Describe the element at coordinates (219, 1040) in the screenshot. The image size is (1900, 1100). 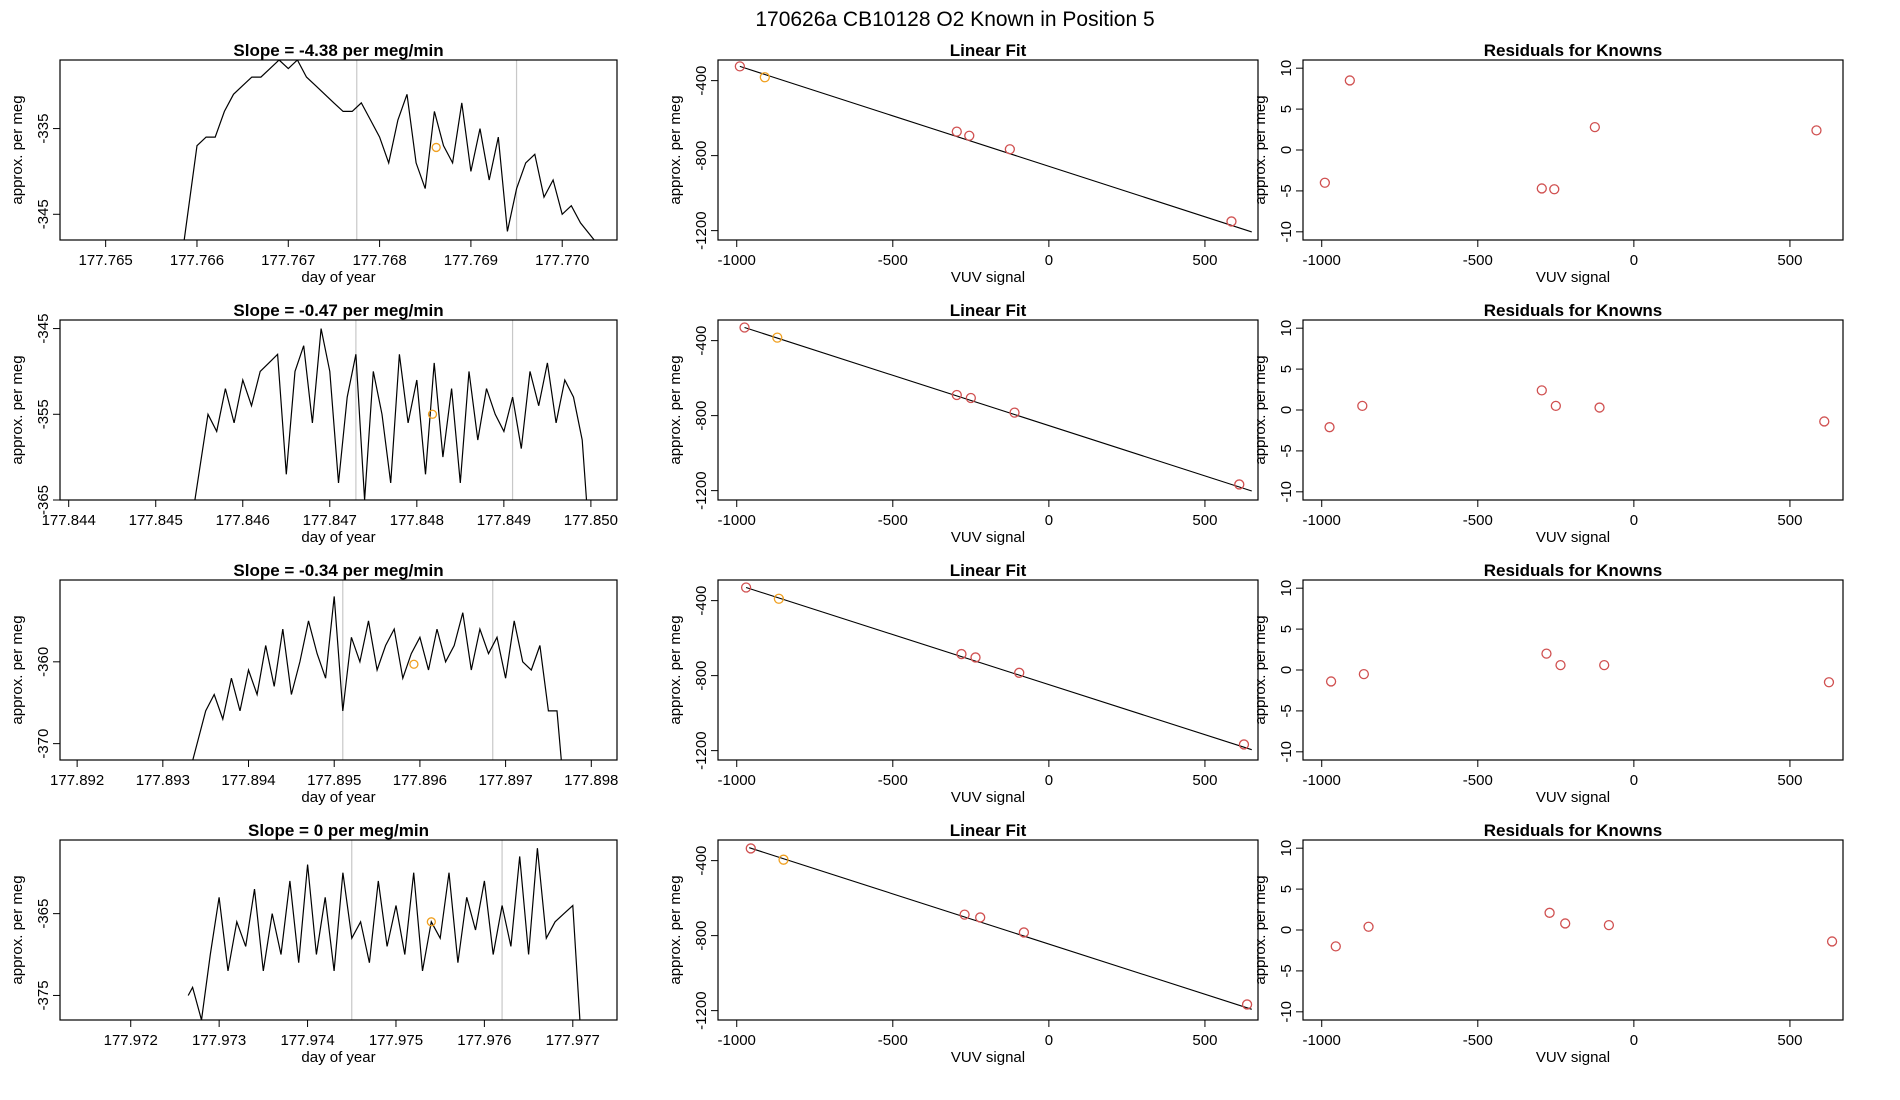
I see `x-tick-label: 177.973` at that location.